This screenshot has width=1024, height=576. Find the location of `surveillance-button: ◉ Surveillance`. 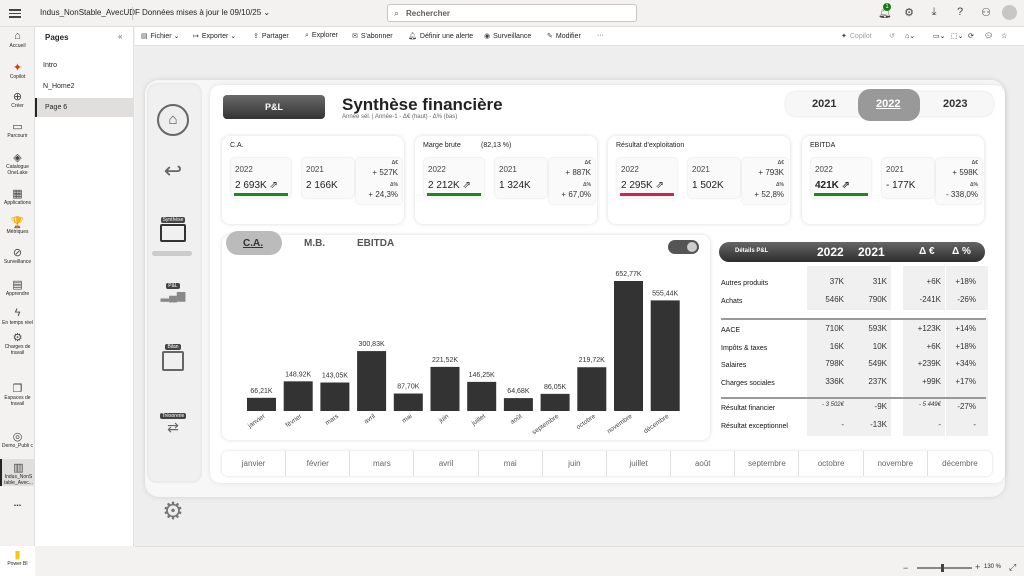

surveillance-button: ◉ Surveillance is located at coordinates (508, 36).